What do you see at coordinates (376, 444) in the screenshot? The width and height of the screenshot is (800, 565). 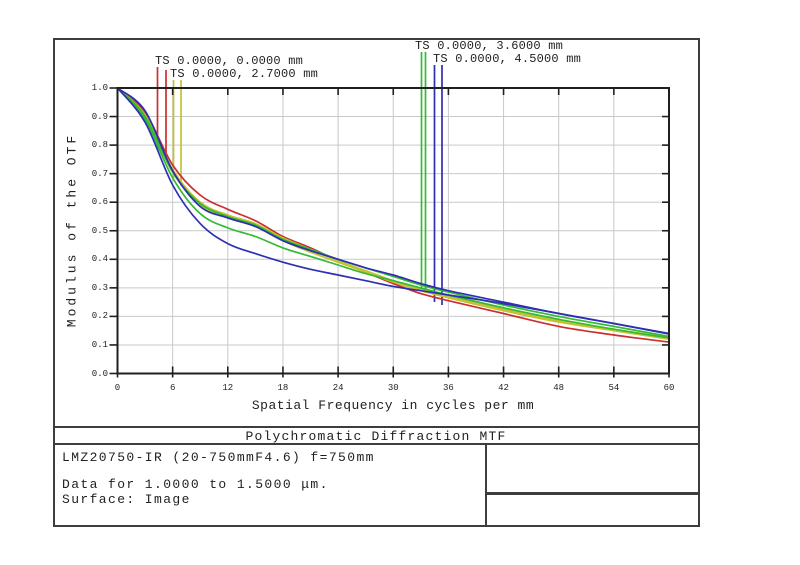 I see `table-border-title-bottom` at bounding box center [376, 444].